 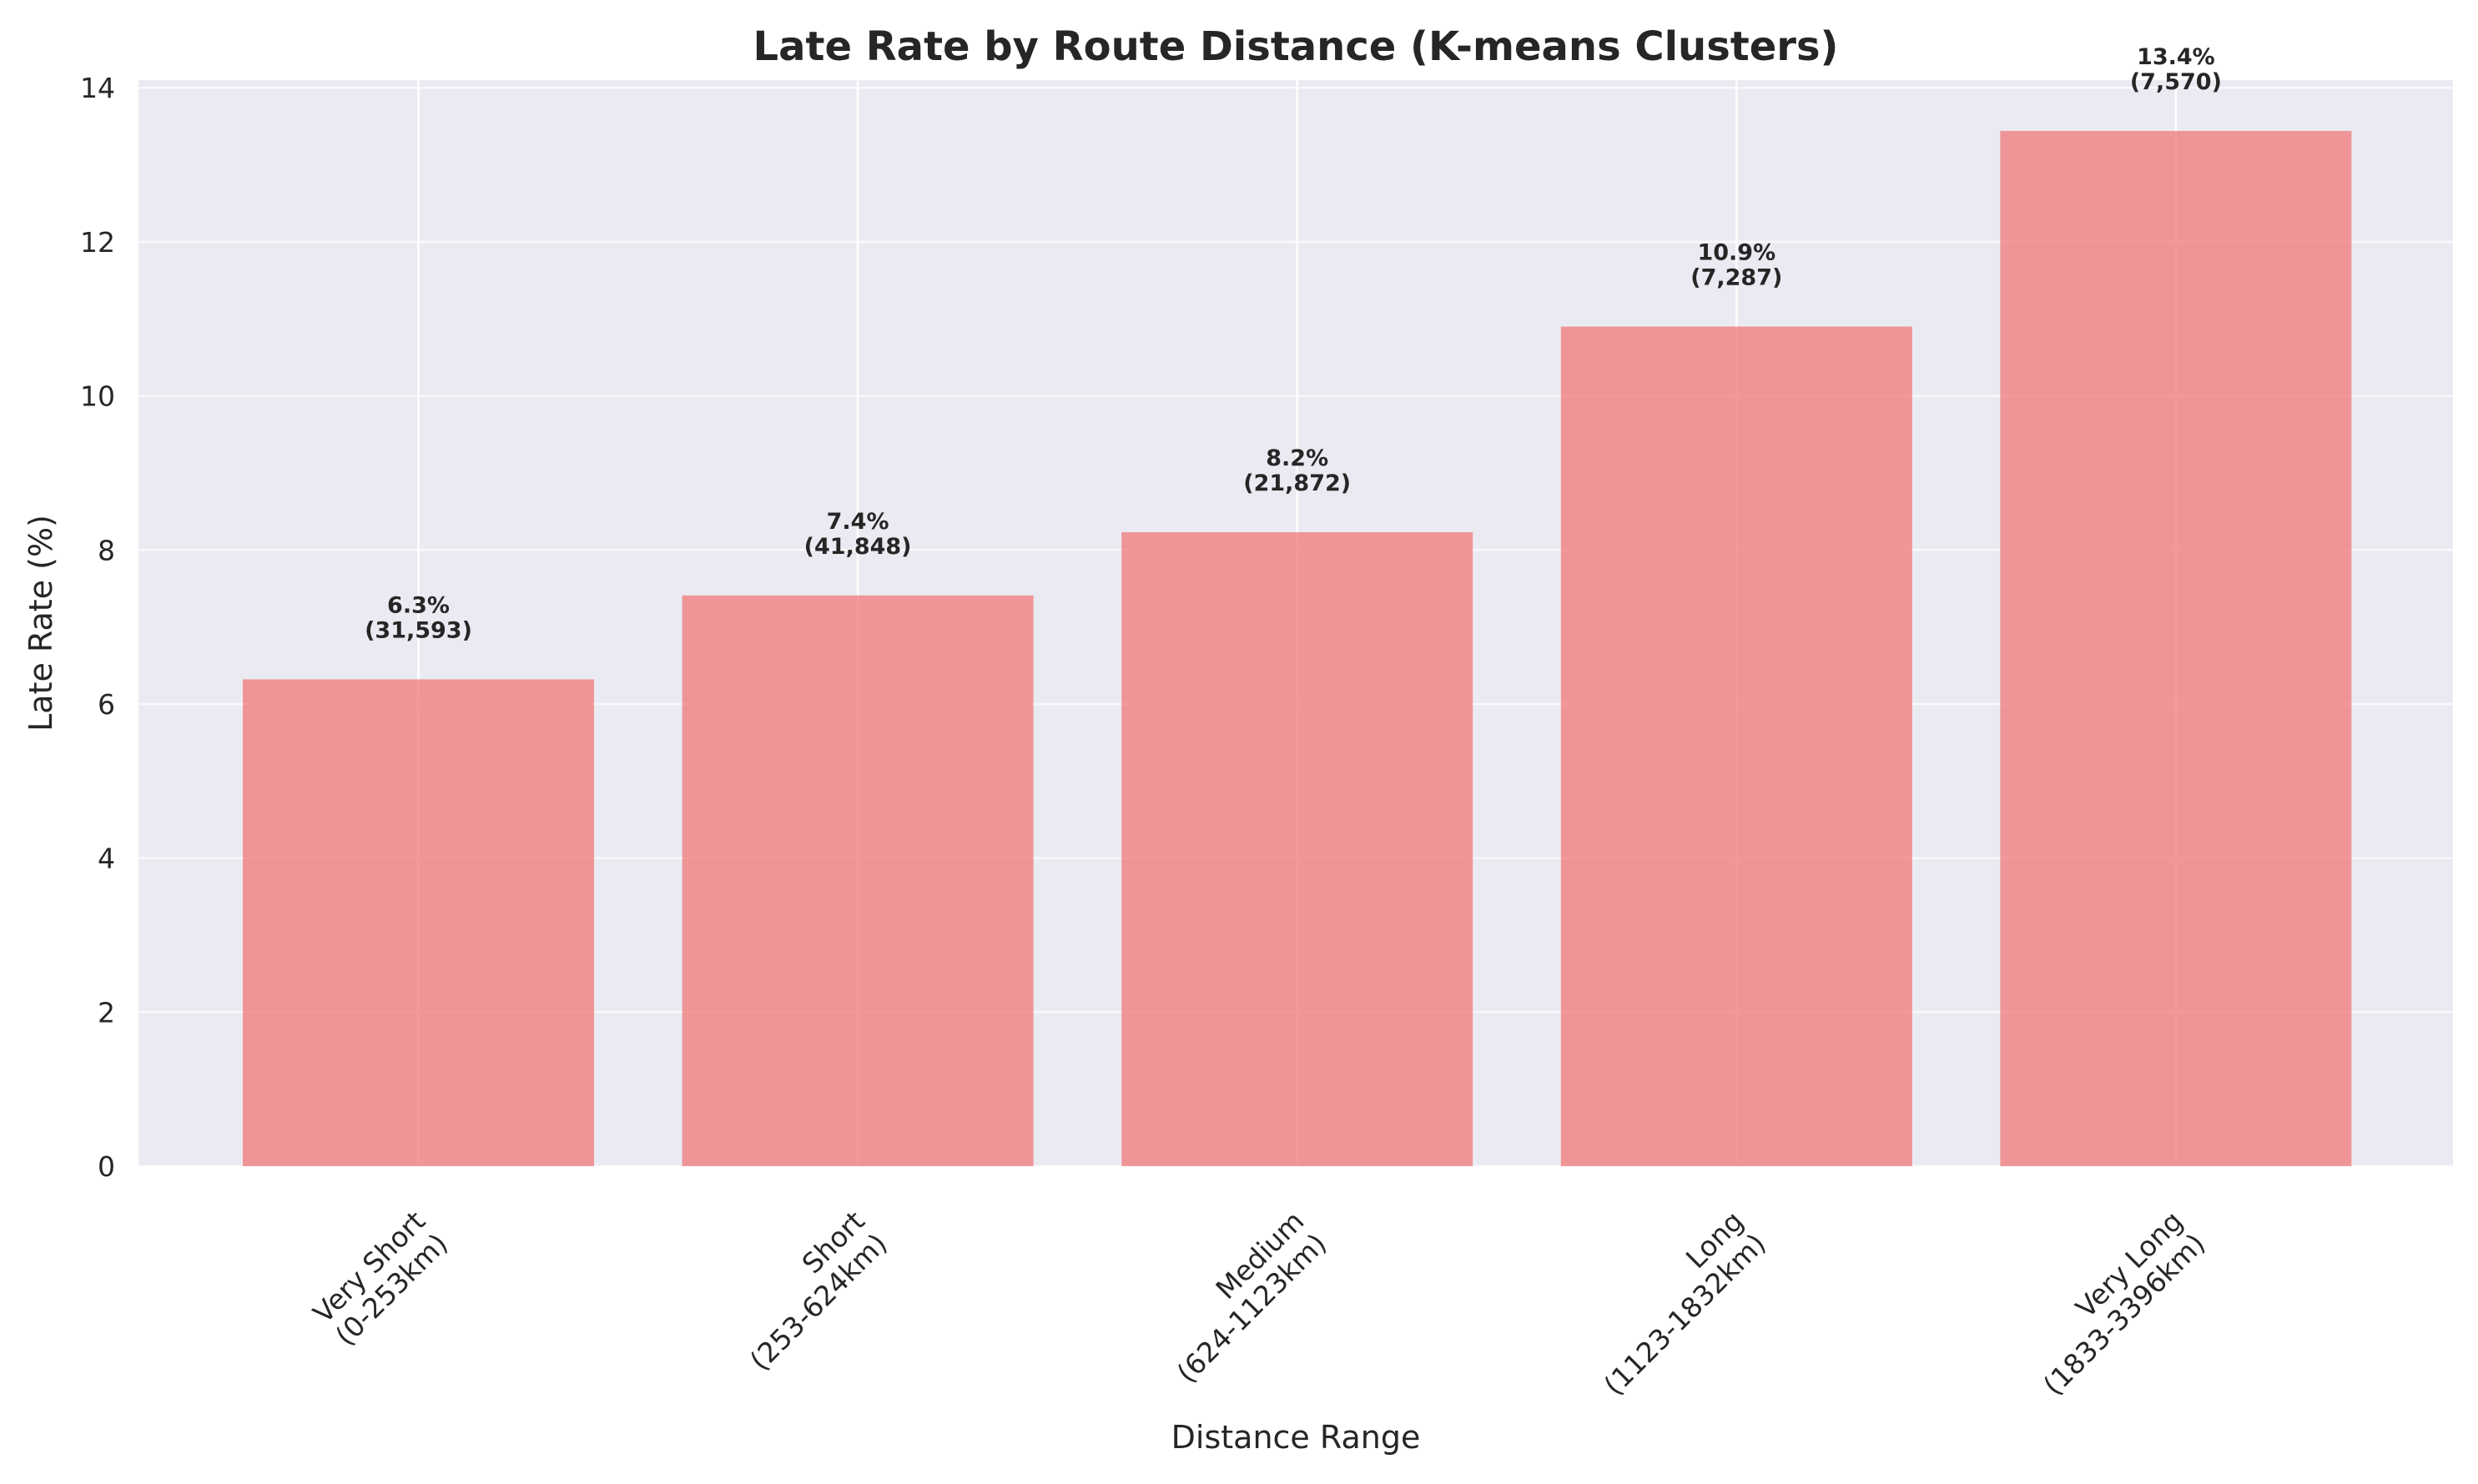 I want to click on x-tick-label: Very Long(1833-3396km), so click(x=2113, y=1303).